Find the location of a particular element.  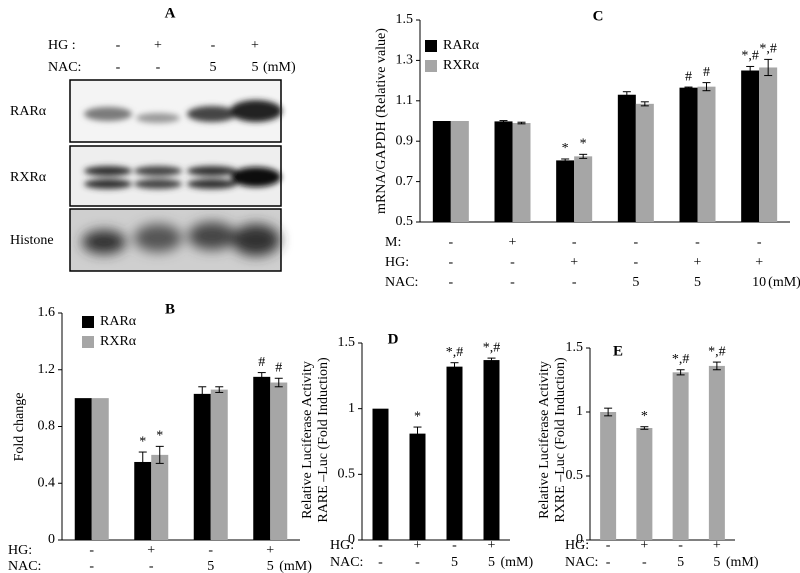

condition-value: 10 is located at coordinates (759, 282).